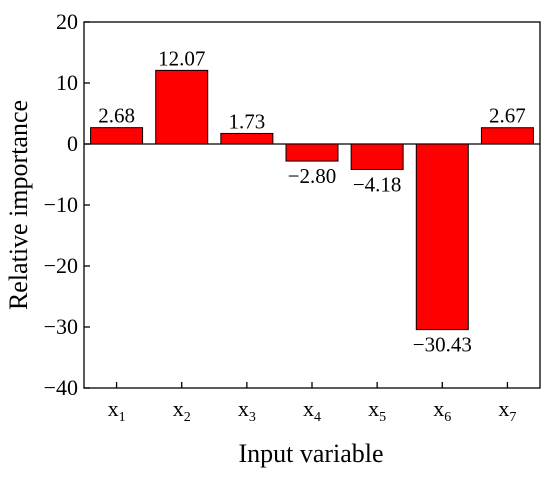 This screenshot has width=550, height=477. Describe the element at coordinates (182, 410) in the screenshot. I see `x-tick-label: x2` at that location.